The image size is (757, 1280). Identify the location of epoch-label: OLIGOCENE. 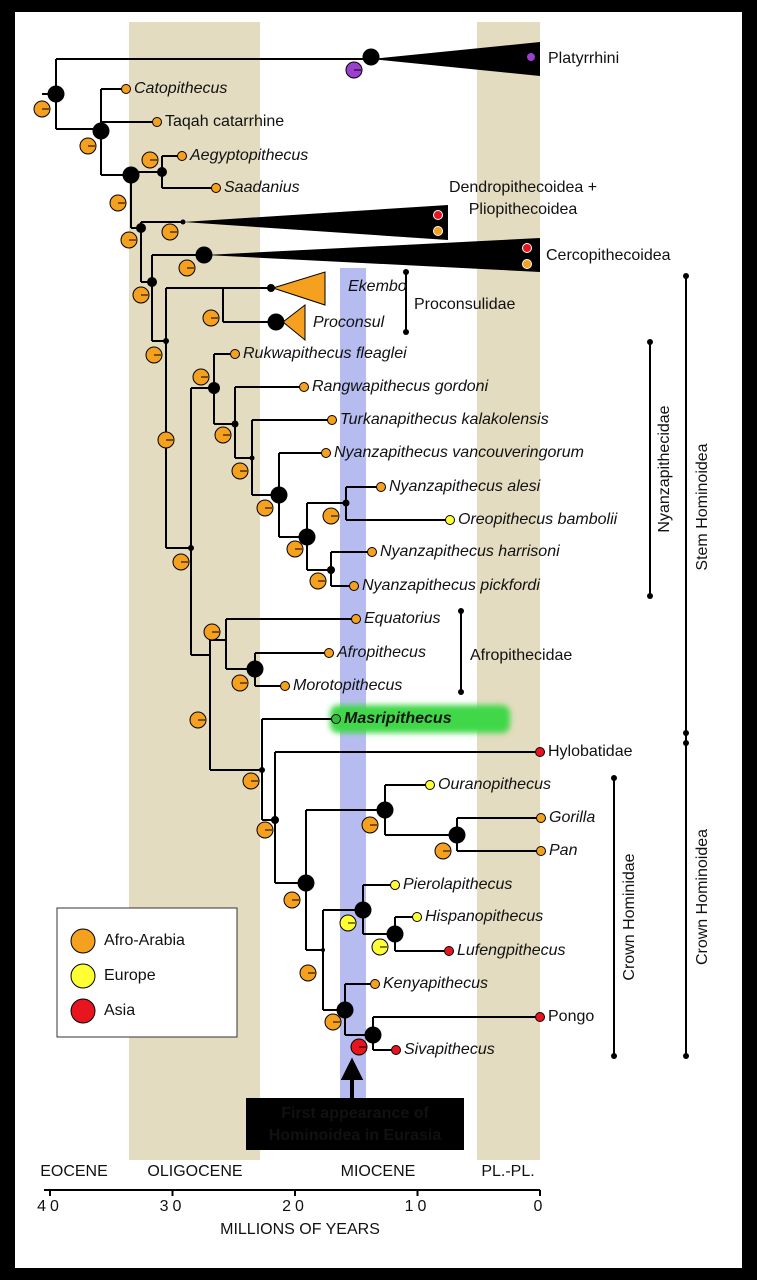
(194, 1171).